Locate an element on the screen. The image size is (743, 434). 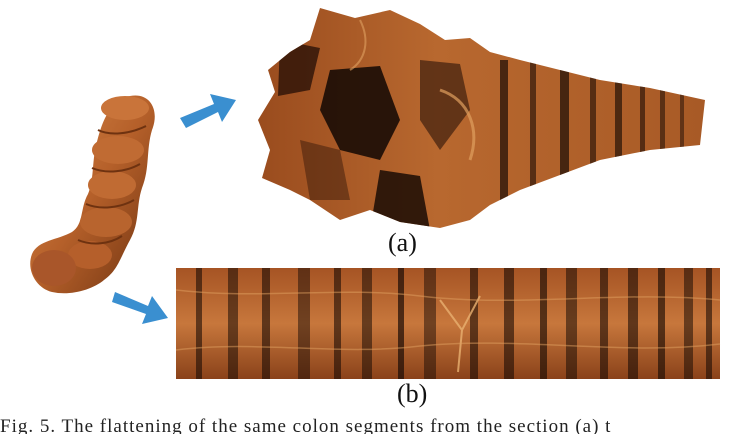
panel-b-label: (b) is located at coordinates (412, 393).